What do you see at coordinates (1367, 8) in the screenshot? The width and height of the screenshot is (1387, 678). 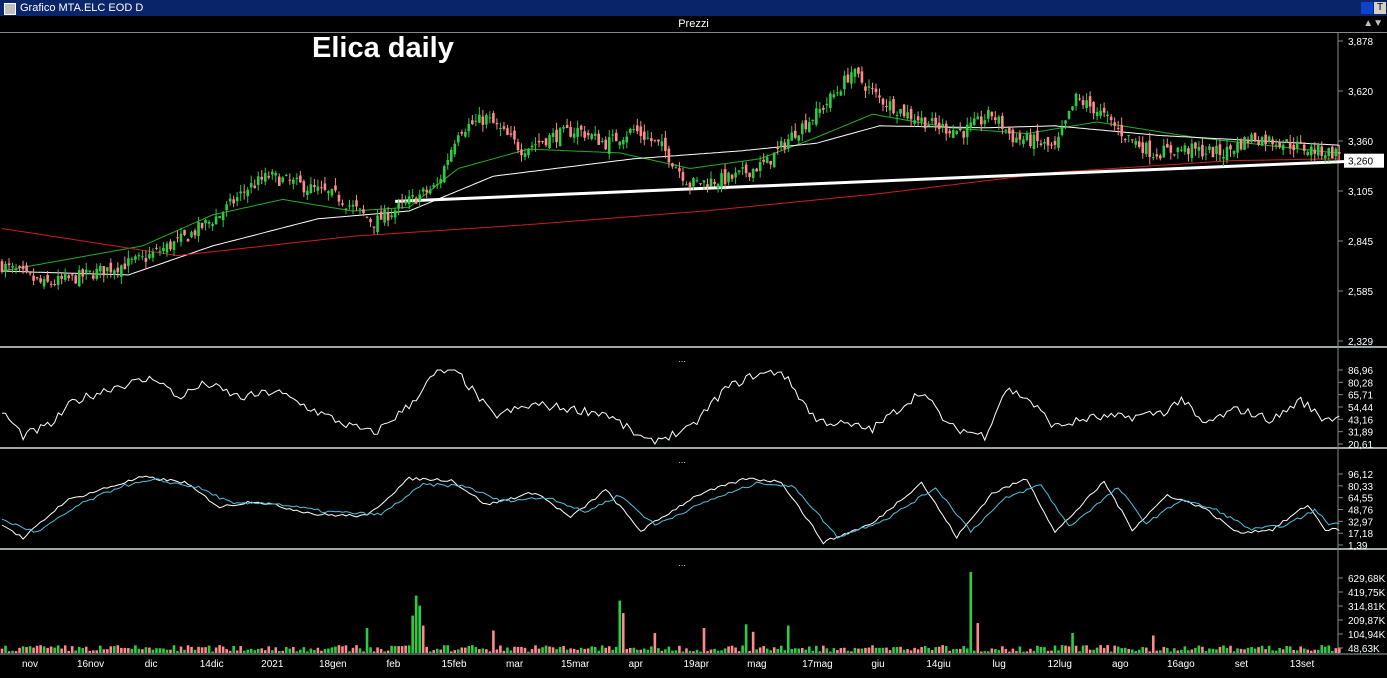 I see `color-square-icon` at bounding box center [1367, 8].